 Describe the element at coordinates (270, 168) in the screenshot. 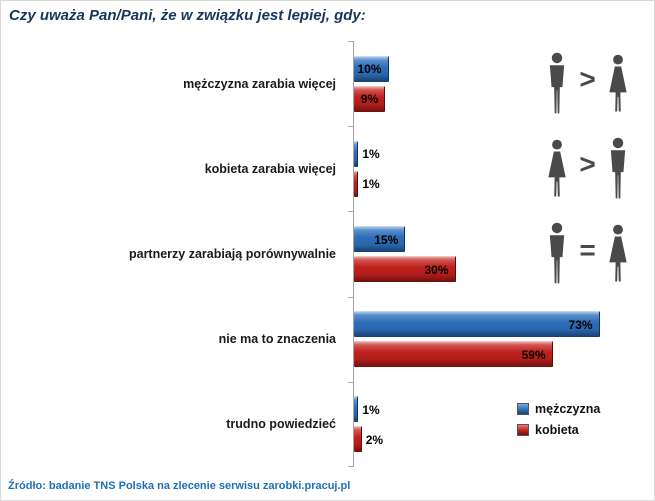

I see `category-label: kobieta zarabia więcej` at that location.